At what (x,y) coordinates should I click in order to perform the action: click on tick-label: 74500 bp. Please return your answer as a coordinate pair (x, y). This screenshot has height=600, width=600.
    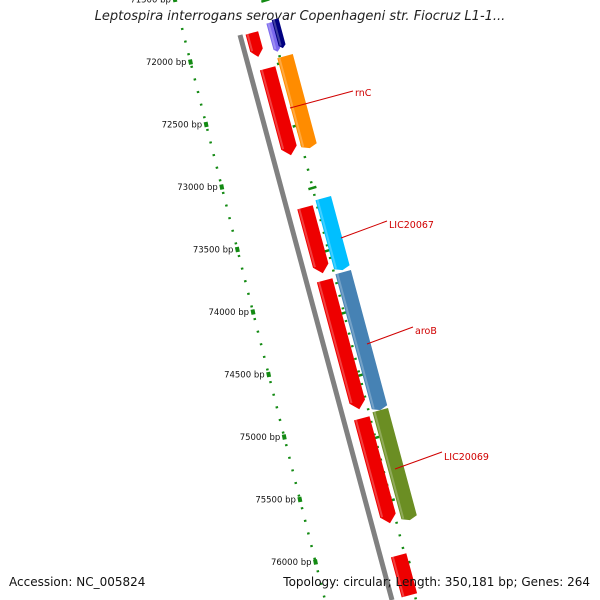
    Looking at the image, I should click on (244, 376).